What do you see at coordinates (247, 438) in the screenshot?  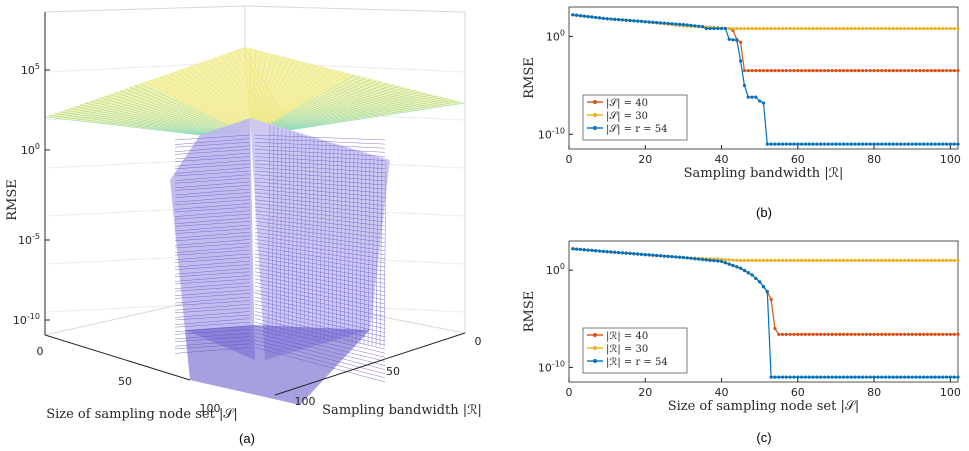 I see `caption-a: (a)` at bounding box center [247, 438].